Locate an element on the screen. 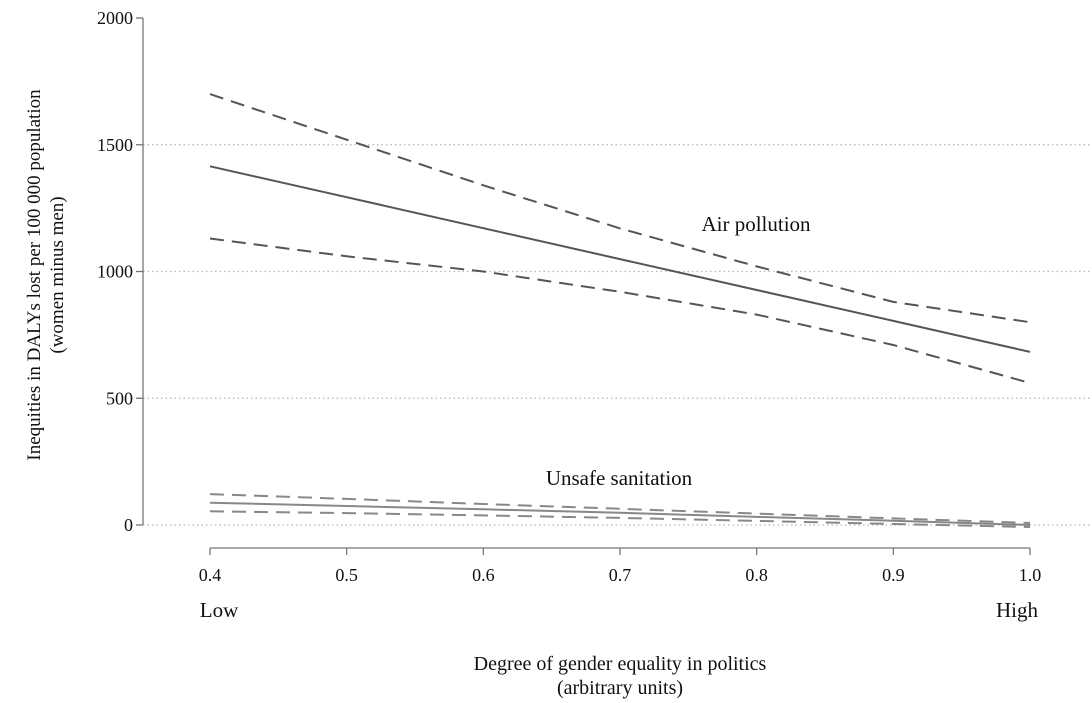 This screenshot has width=1092, height=703. unsafe-sanitation-lower-ci is located at coordinates (620, 519).